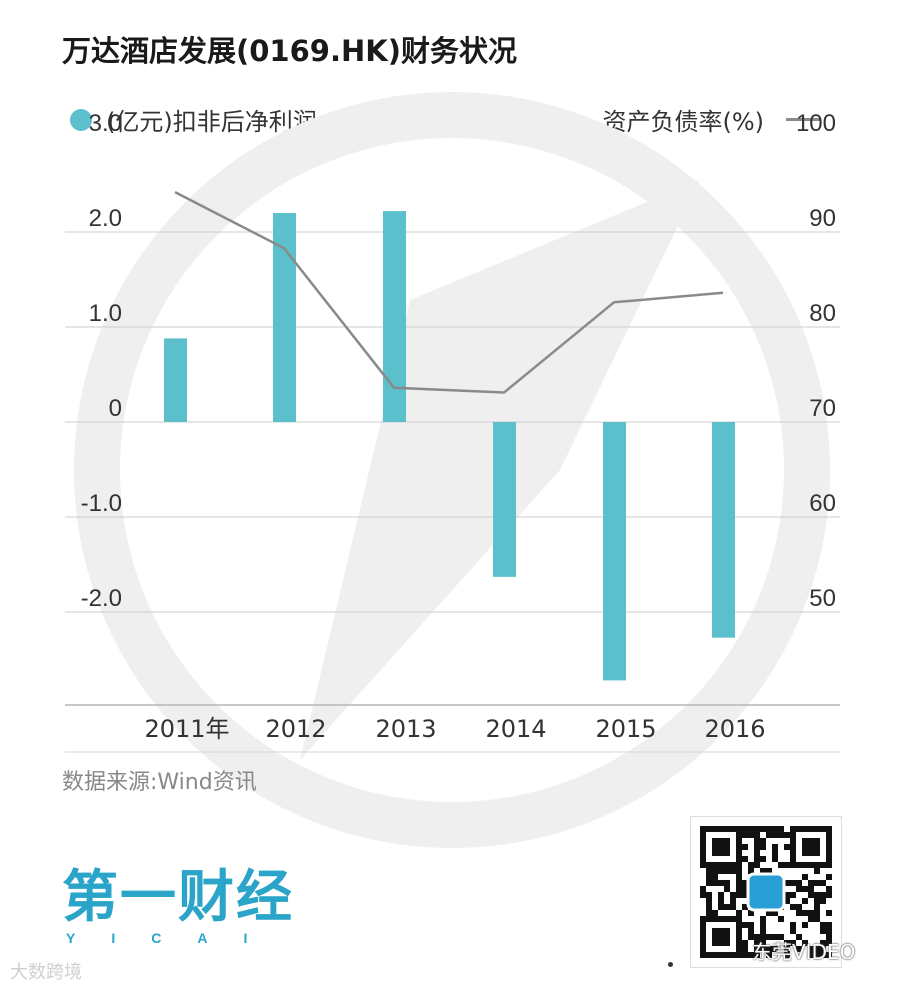 The image size is (902, 989). What do you see at coordinates (101, 361) in the screenshot?
I see `y-axis-left: 3.0 2.0 1.0 0 -1.0 -2.0` at bounding box center [101, 361].